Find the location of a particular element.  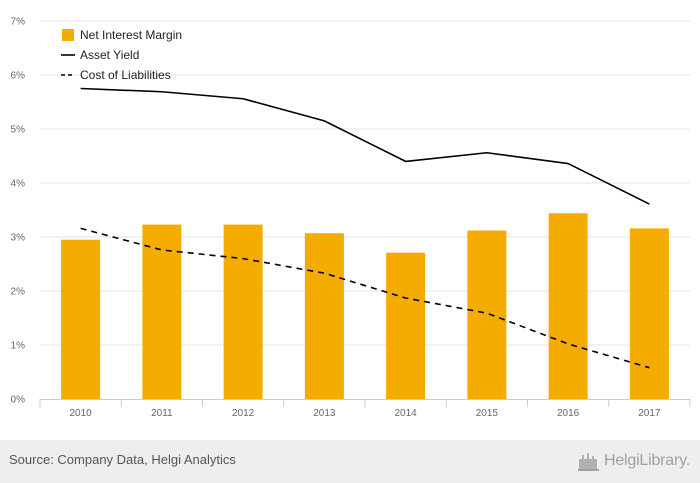

x-tick-label: 2012 is located at coordinates (243, 413).